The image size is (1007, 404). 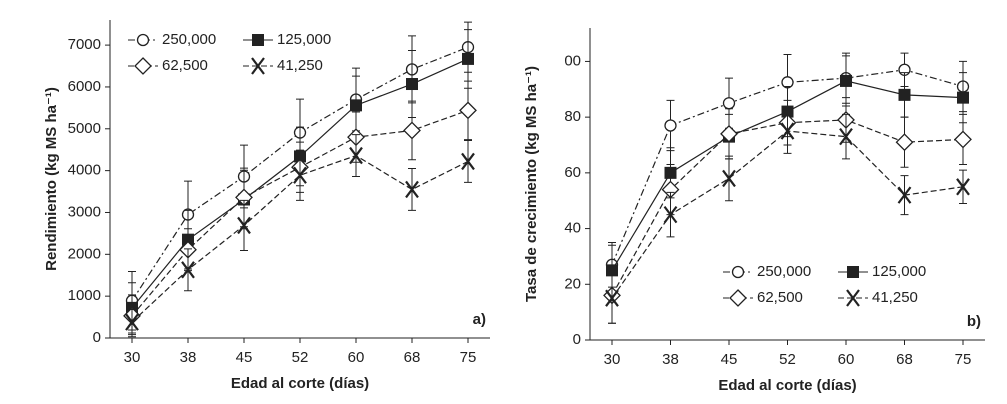 What do you see at coordinates (572, 283) in the screenshot?
I see `y-tick-label: 20` at bounding box center [572, 283].